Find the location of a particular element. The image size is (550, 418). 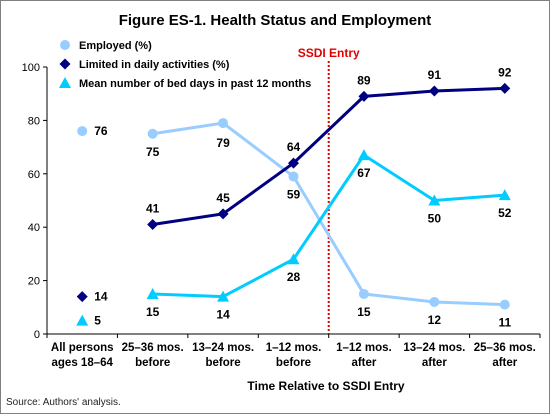

data-label: 92 is located at coordinates (505, 72).